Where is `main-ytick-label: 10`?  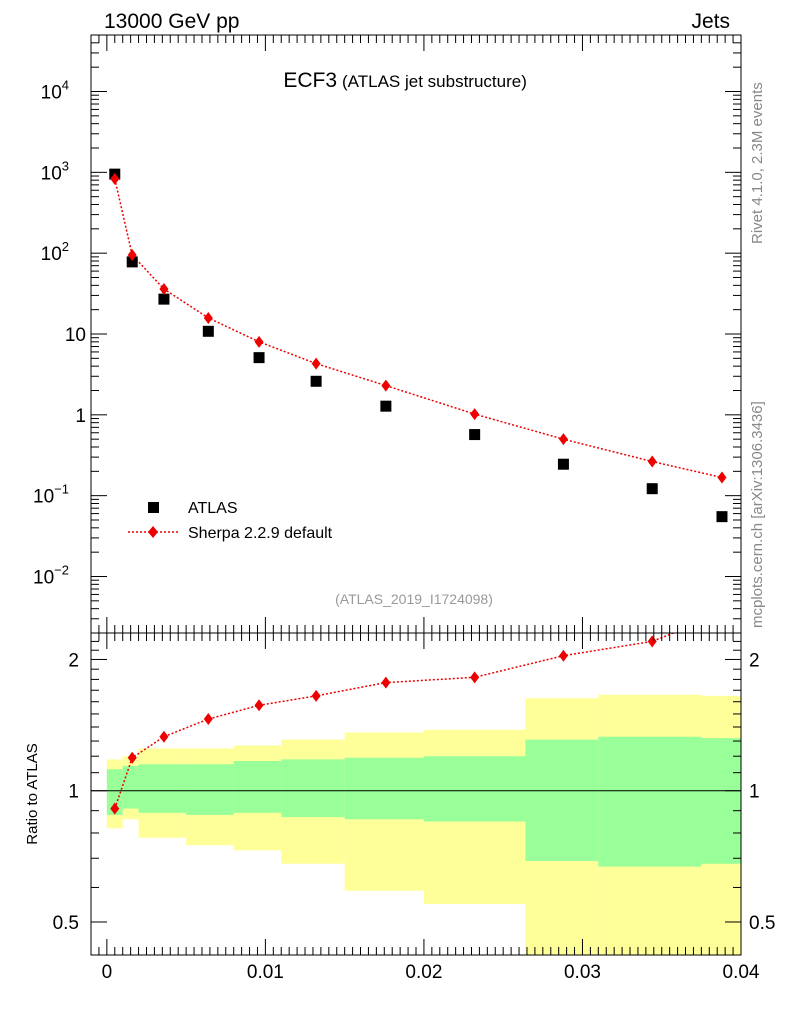 main-ytick-label: 10 is located at coordinates (75, 335).